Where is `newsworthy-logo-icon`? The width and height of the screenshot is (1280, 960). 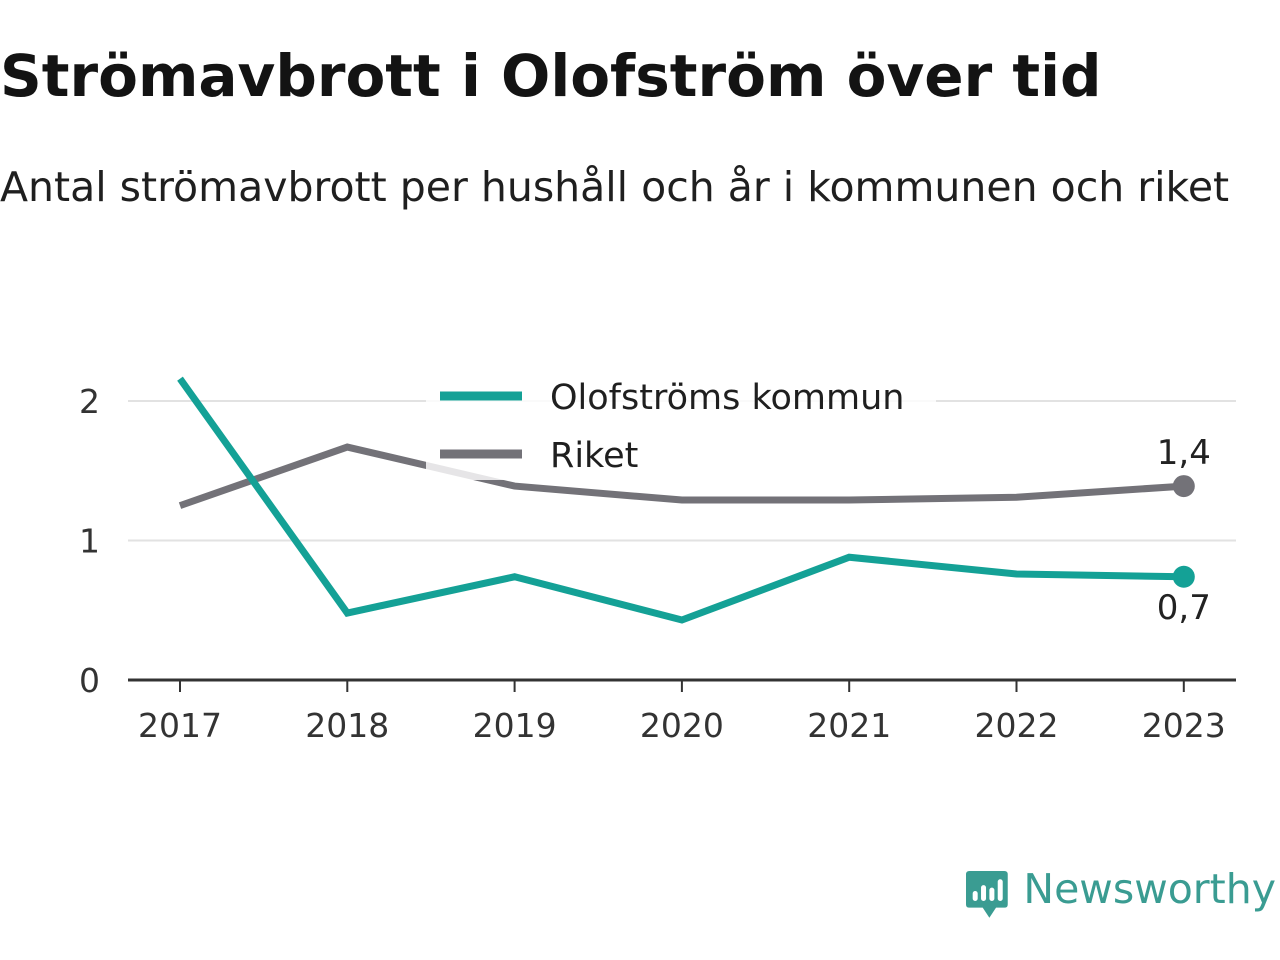 newsworthy-logo-icon is located at coordinates (987, 894).